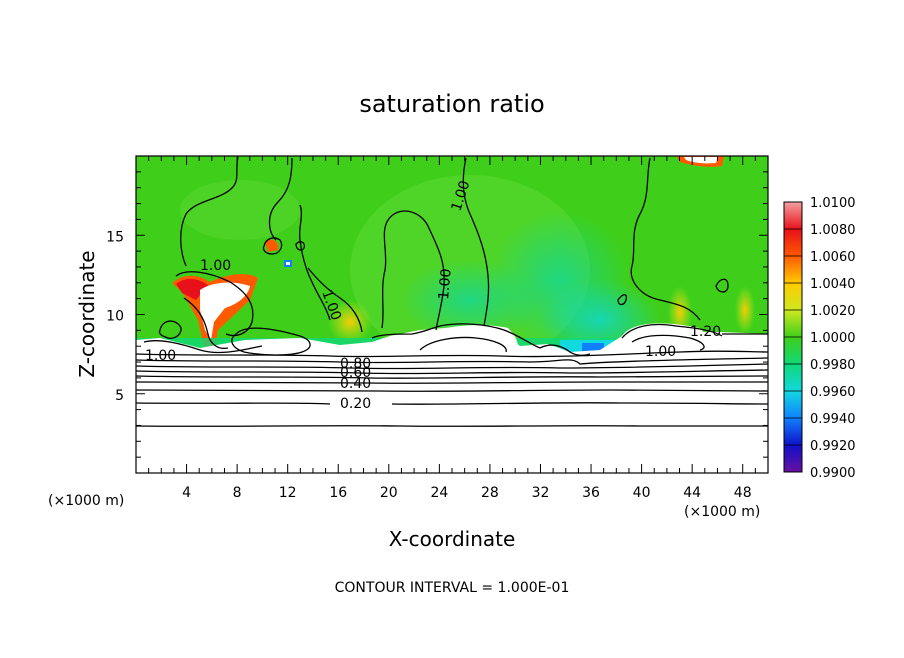  I want to click on colorbar-label: 0.9960, so click(833, 392).